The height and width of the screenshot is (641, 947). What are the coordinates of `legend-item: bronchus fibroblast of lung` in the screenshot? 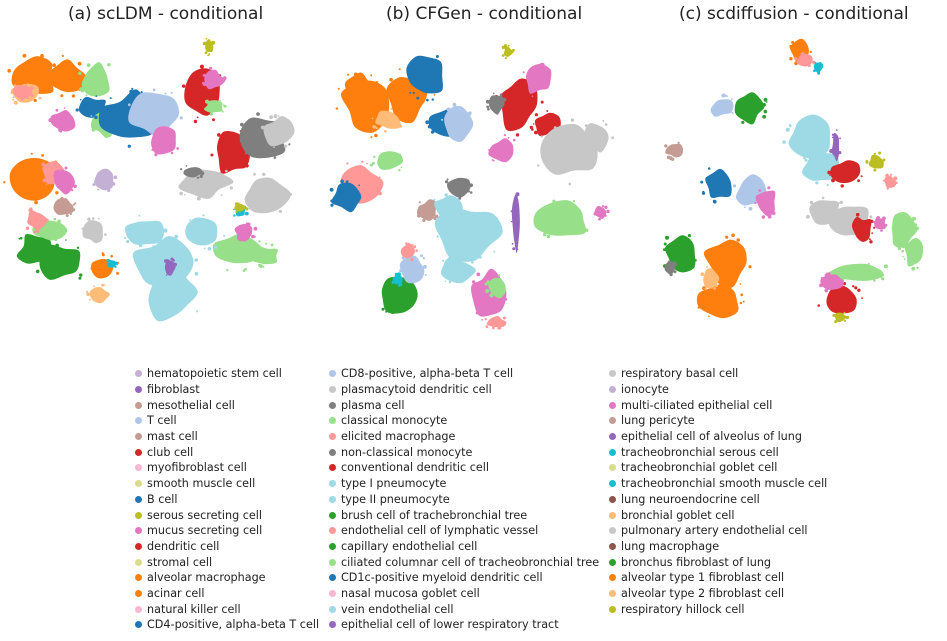 It's located at (718, 562).